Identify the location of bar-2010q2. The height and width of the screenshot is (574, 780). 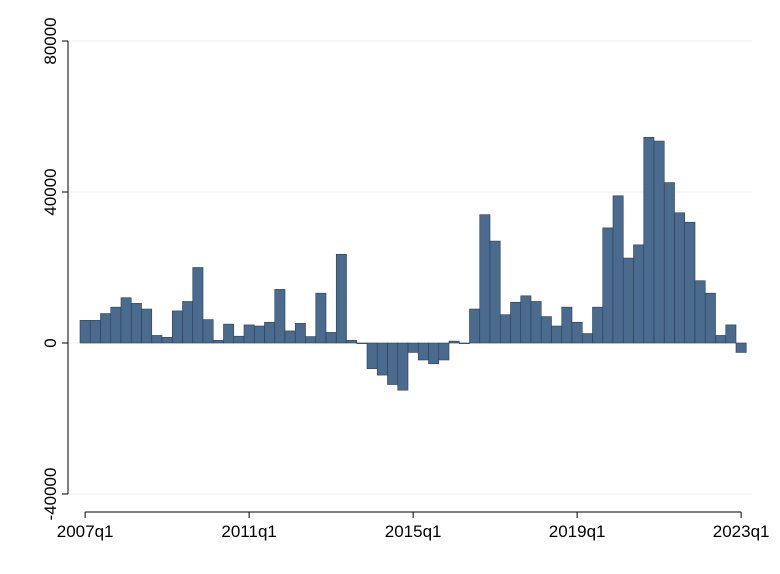
(218, 342).